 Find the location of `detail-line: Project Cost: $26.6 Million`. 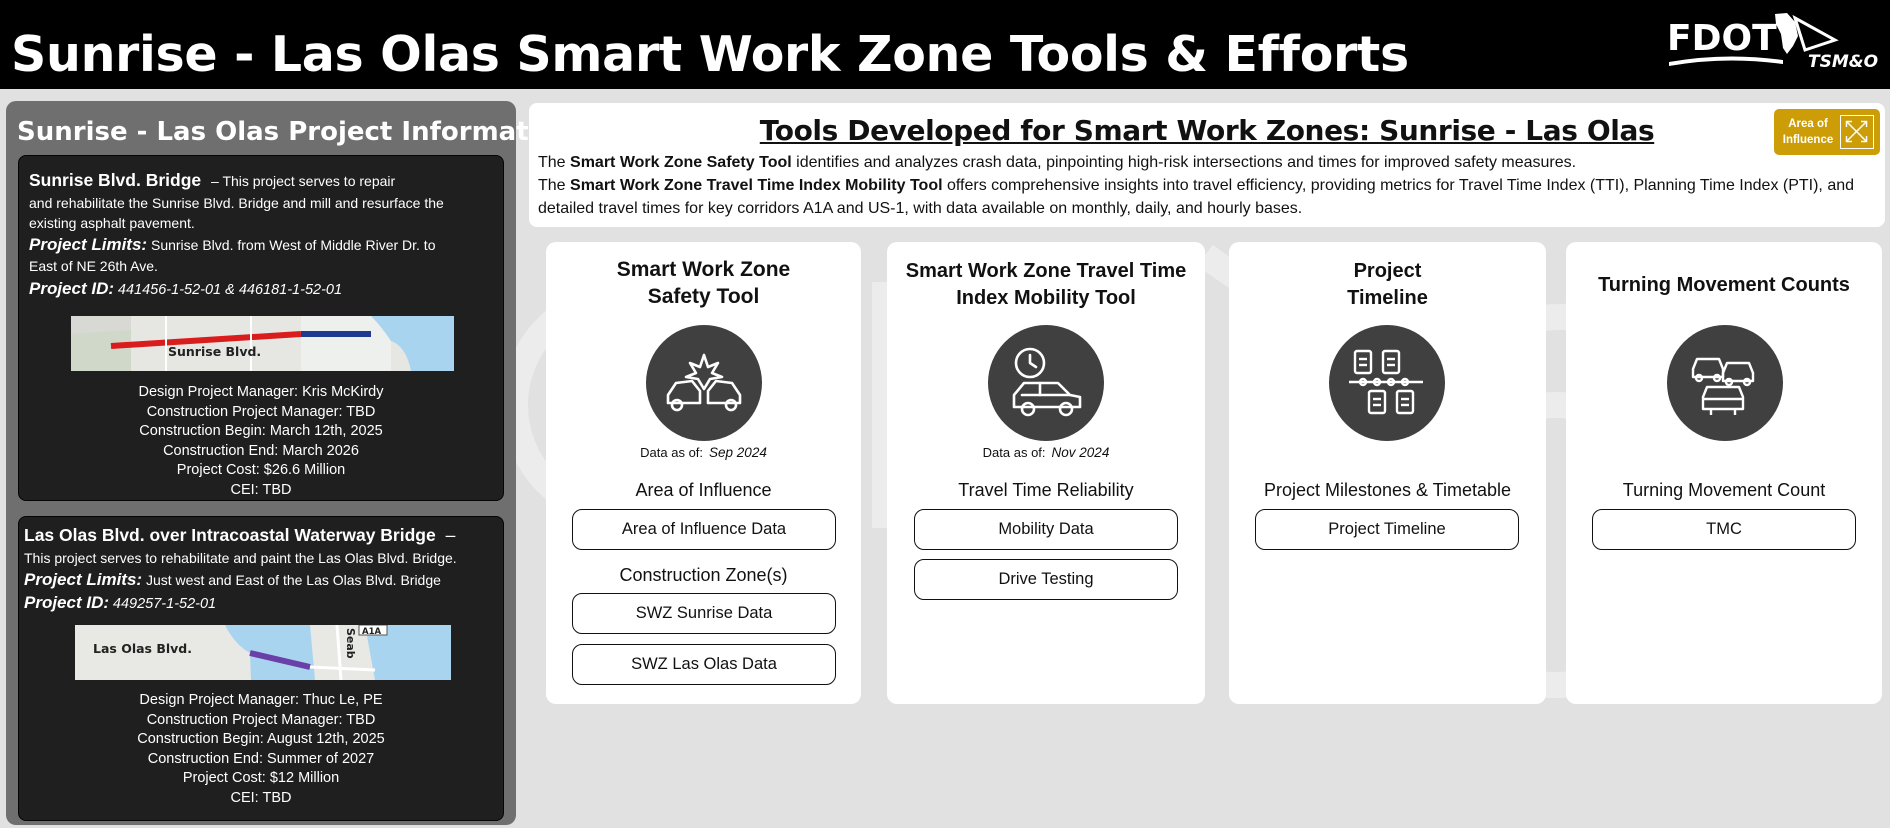

detail-line: Project Cost: $26.6 Million is located at coordinates (261, 470).